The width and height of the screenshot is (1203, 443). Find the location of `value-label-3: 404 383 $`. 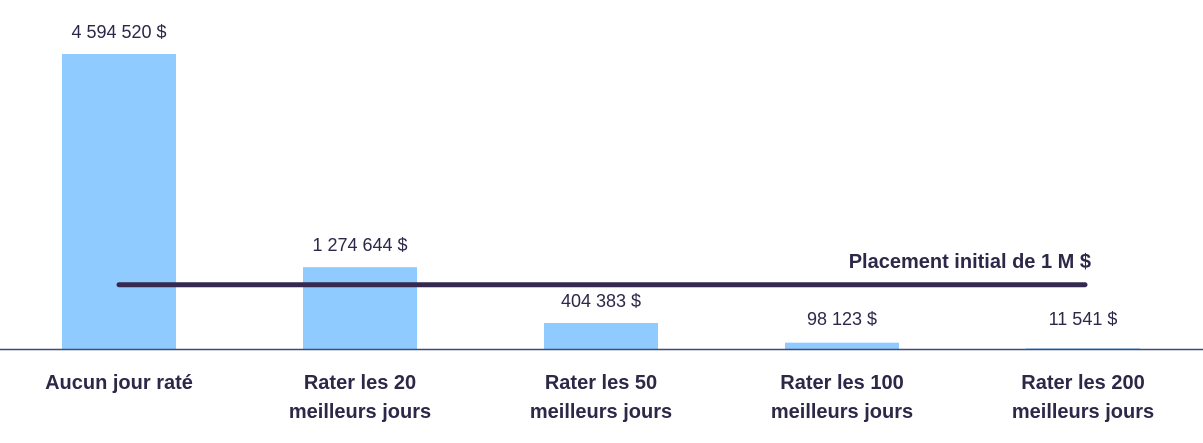

value-label-3: 404 383 $ is located at coordinates (601, 301).